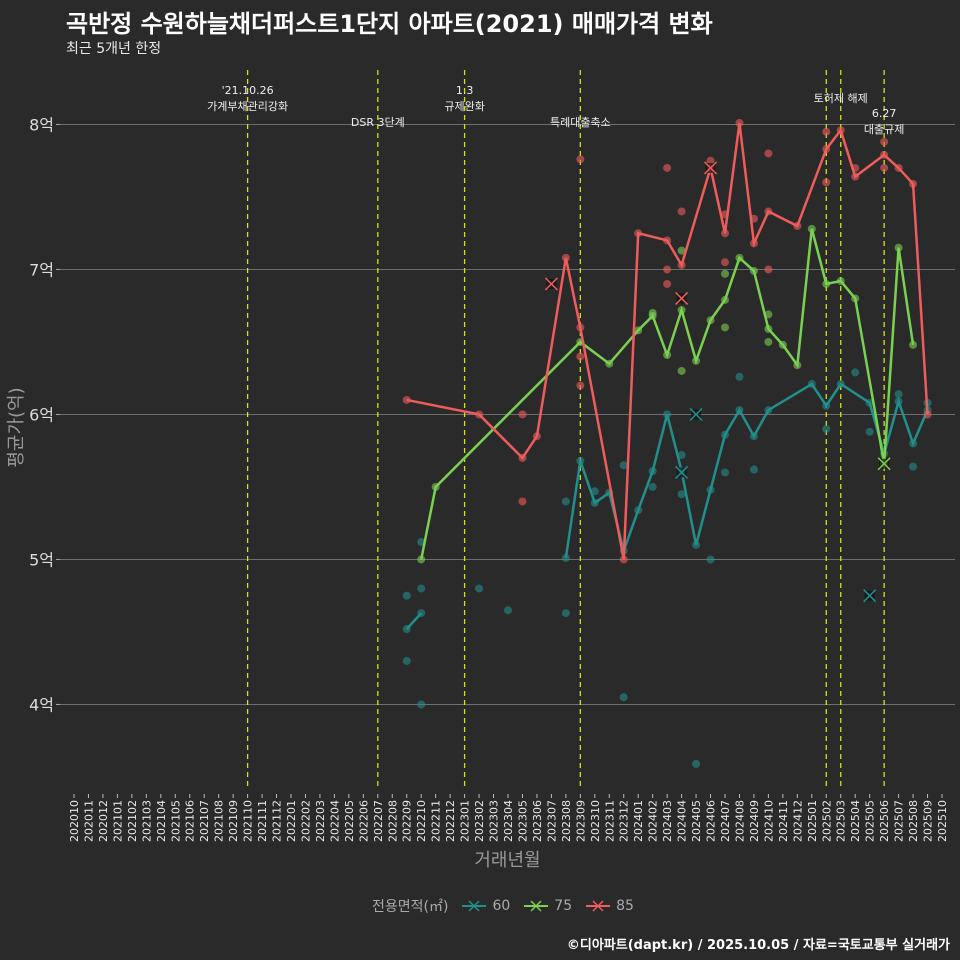 The height and width of the screenshot is (960, 960). I want to click on legend-label: 75, so click(563, 906).